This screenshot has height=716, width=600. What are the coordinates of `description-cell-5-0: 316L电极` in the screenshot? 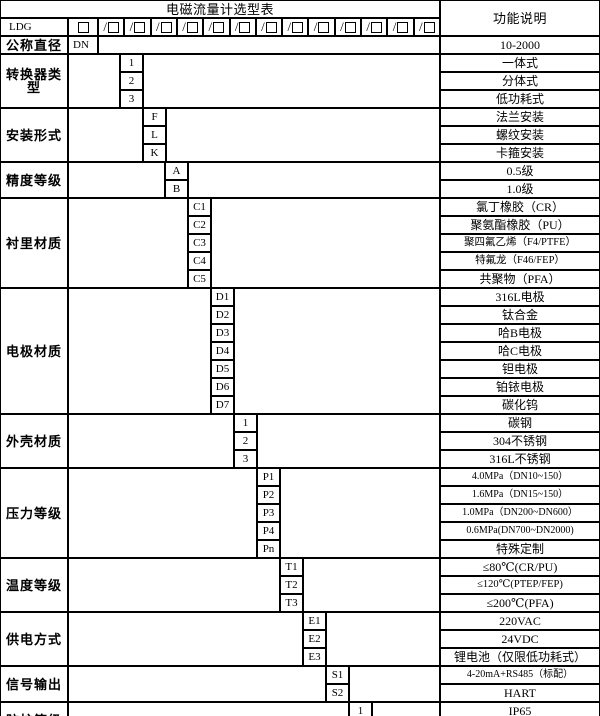 It's located at (520, 297).